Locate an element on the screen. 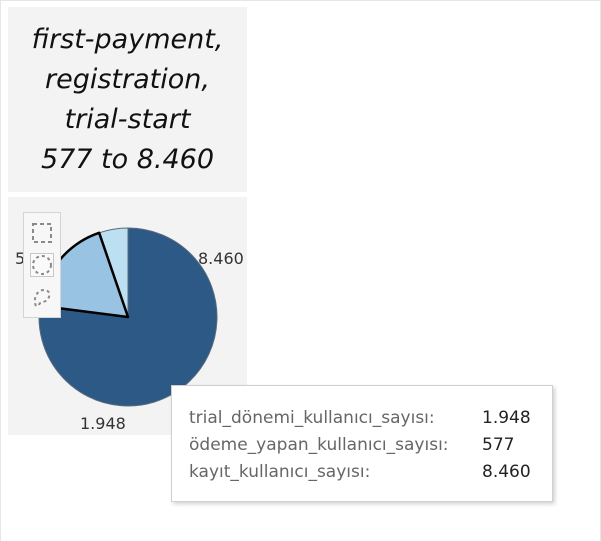  title-line-3: trial-start is located at coordinates (127, 119).